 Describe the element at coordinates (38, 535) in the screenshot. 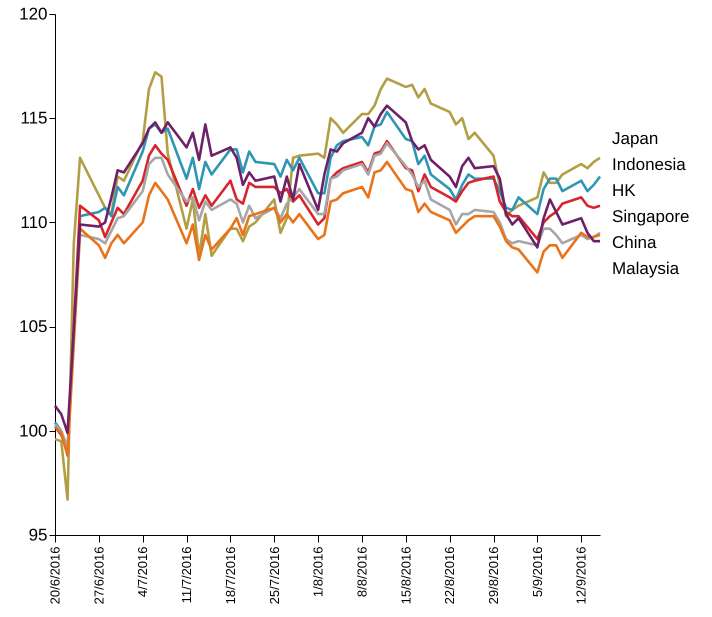

I see `y-tick-label: 95` at that location.